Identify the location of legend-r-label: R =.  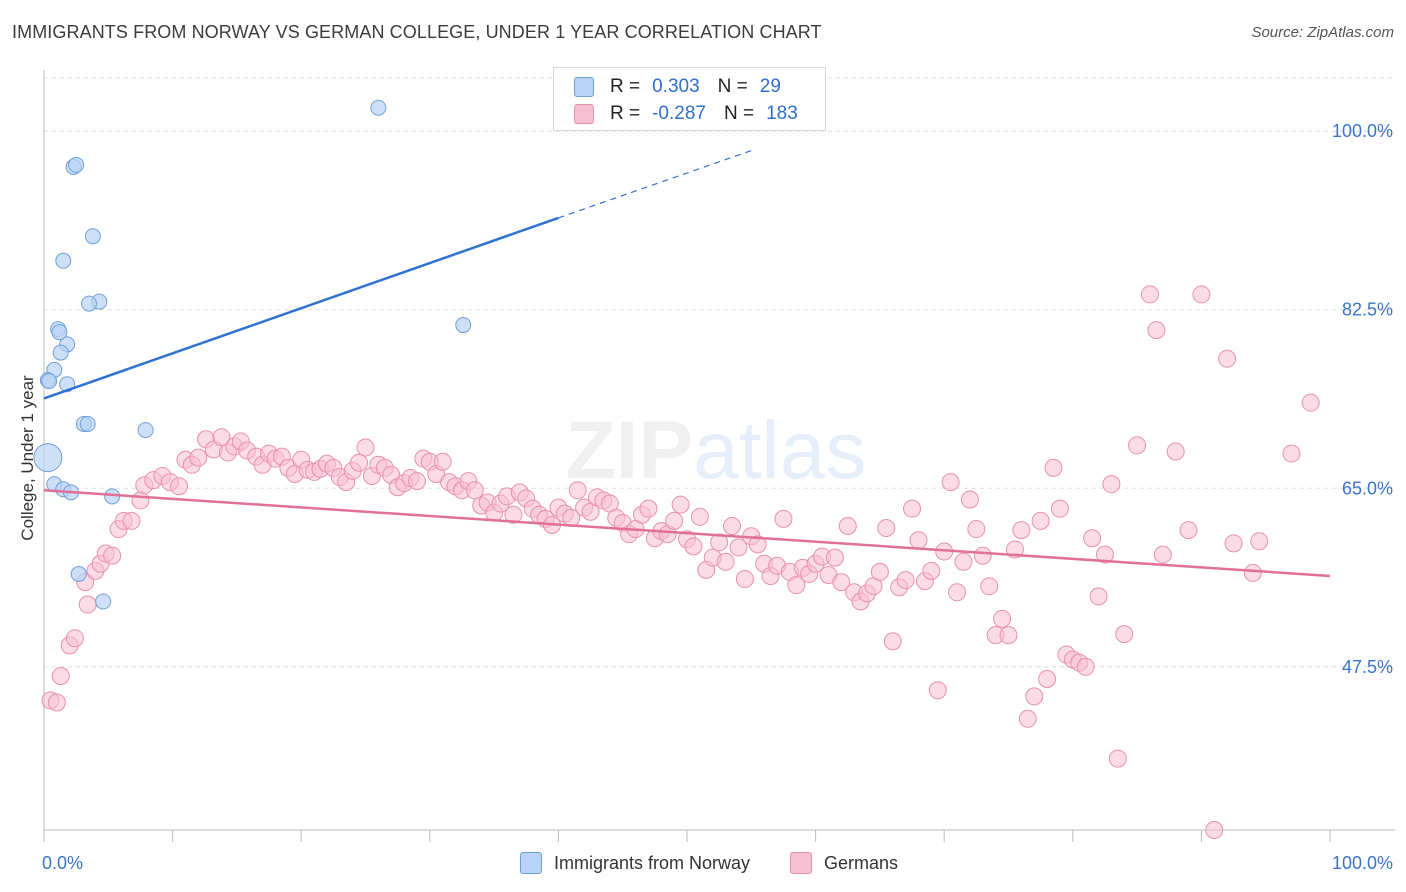
(625, 113).